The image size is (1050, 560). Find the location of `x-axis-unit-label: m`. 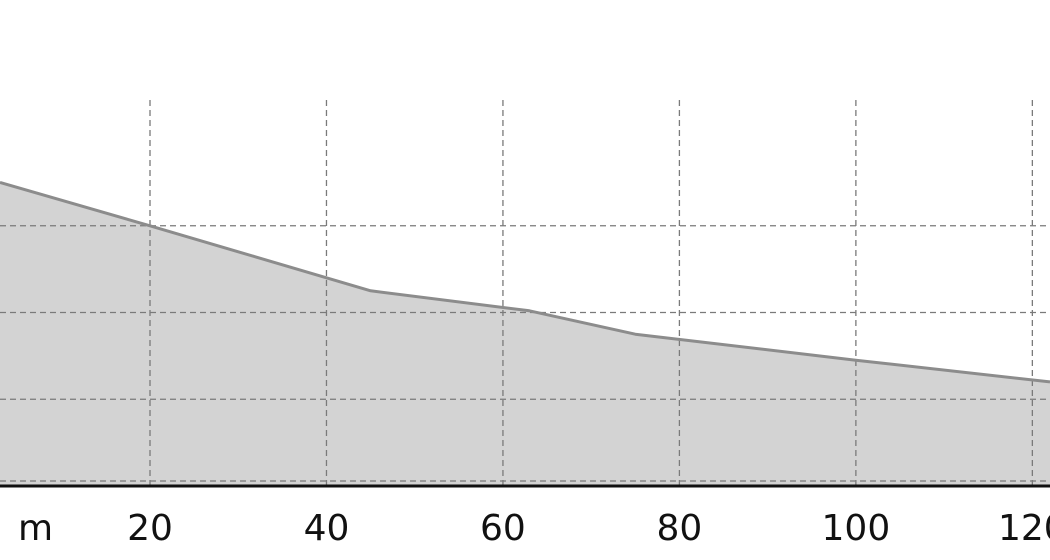

x-axis-unit-label: m is located at coordinates (35, 528).